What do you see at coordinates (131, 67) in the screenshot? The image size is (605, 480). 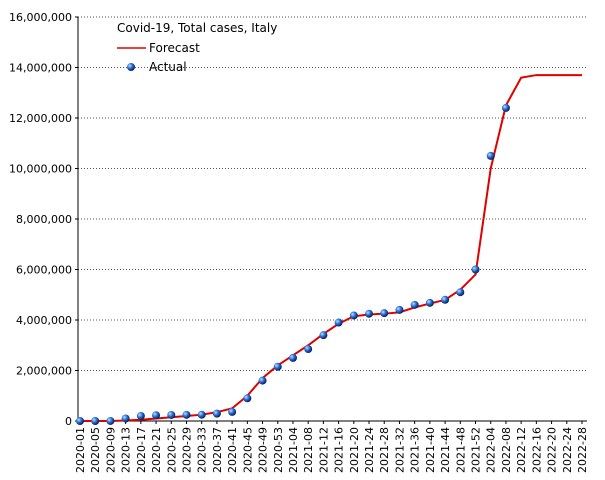 I see `legend-swatch` at bounding box center [131, 67].